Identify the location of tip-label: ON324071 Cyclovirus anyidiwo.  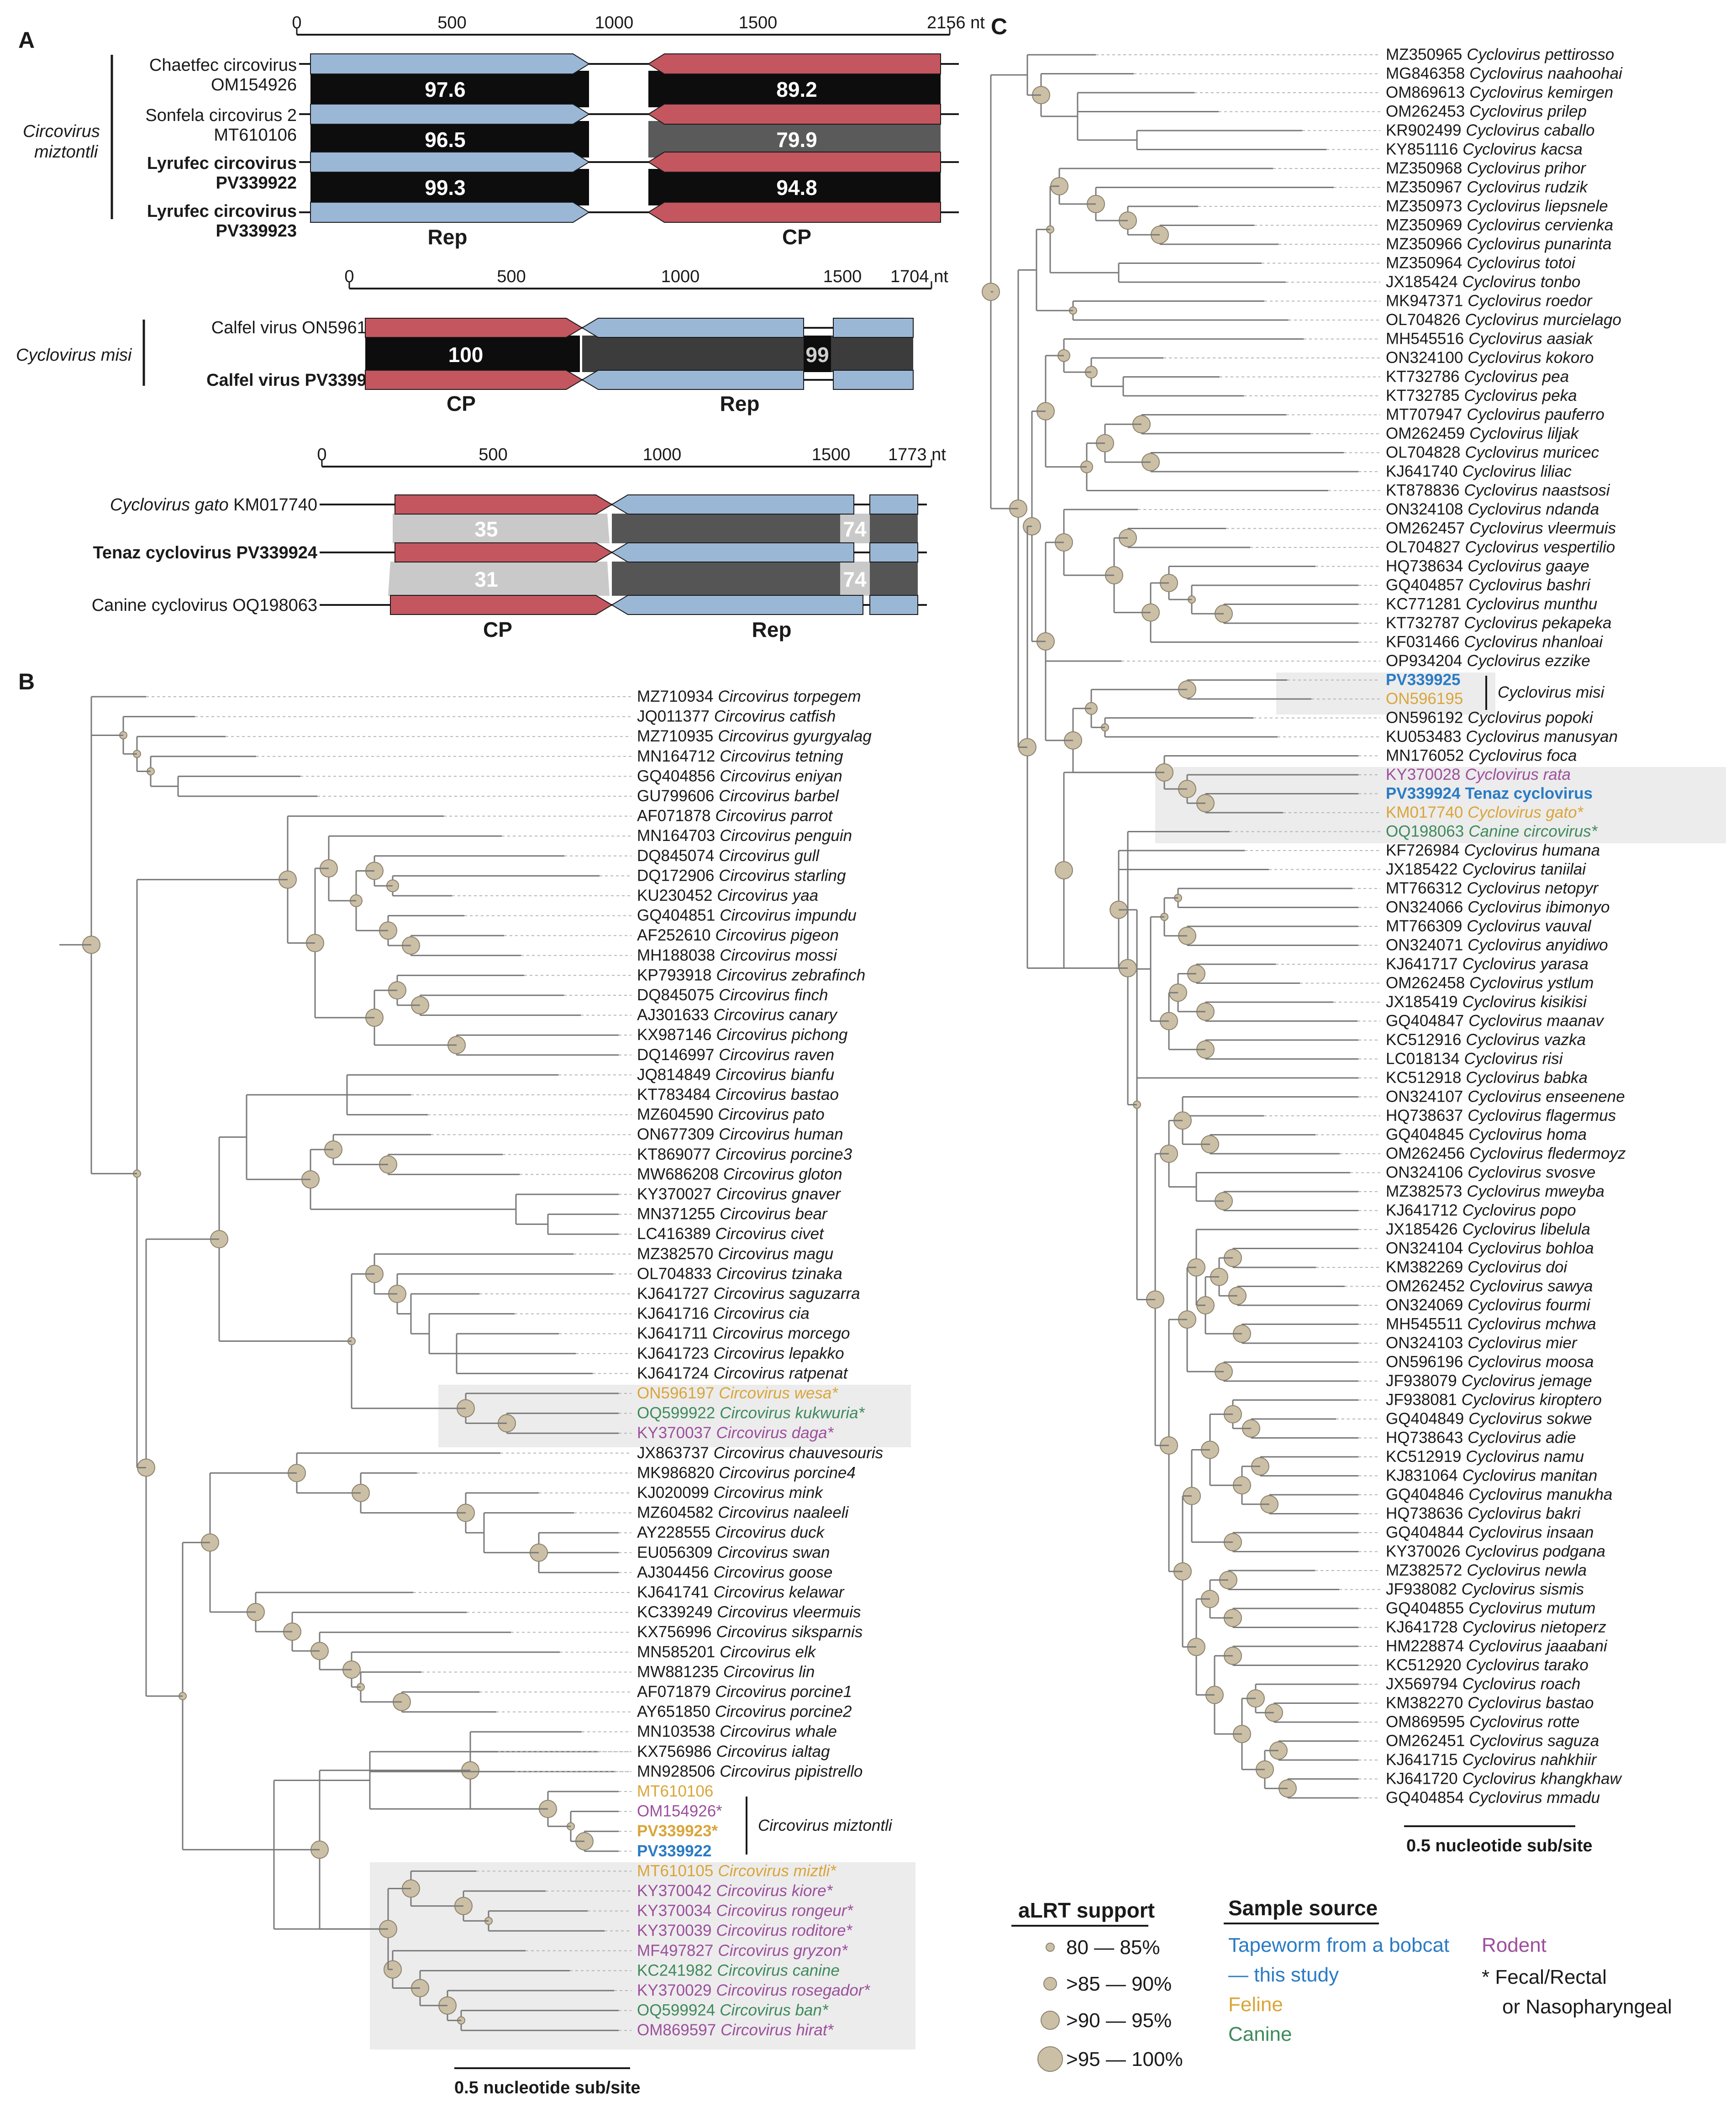
(1497, 945).